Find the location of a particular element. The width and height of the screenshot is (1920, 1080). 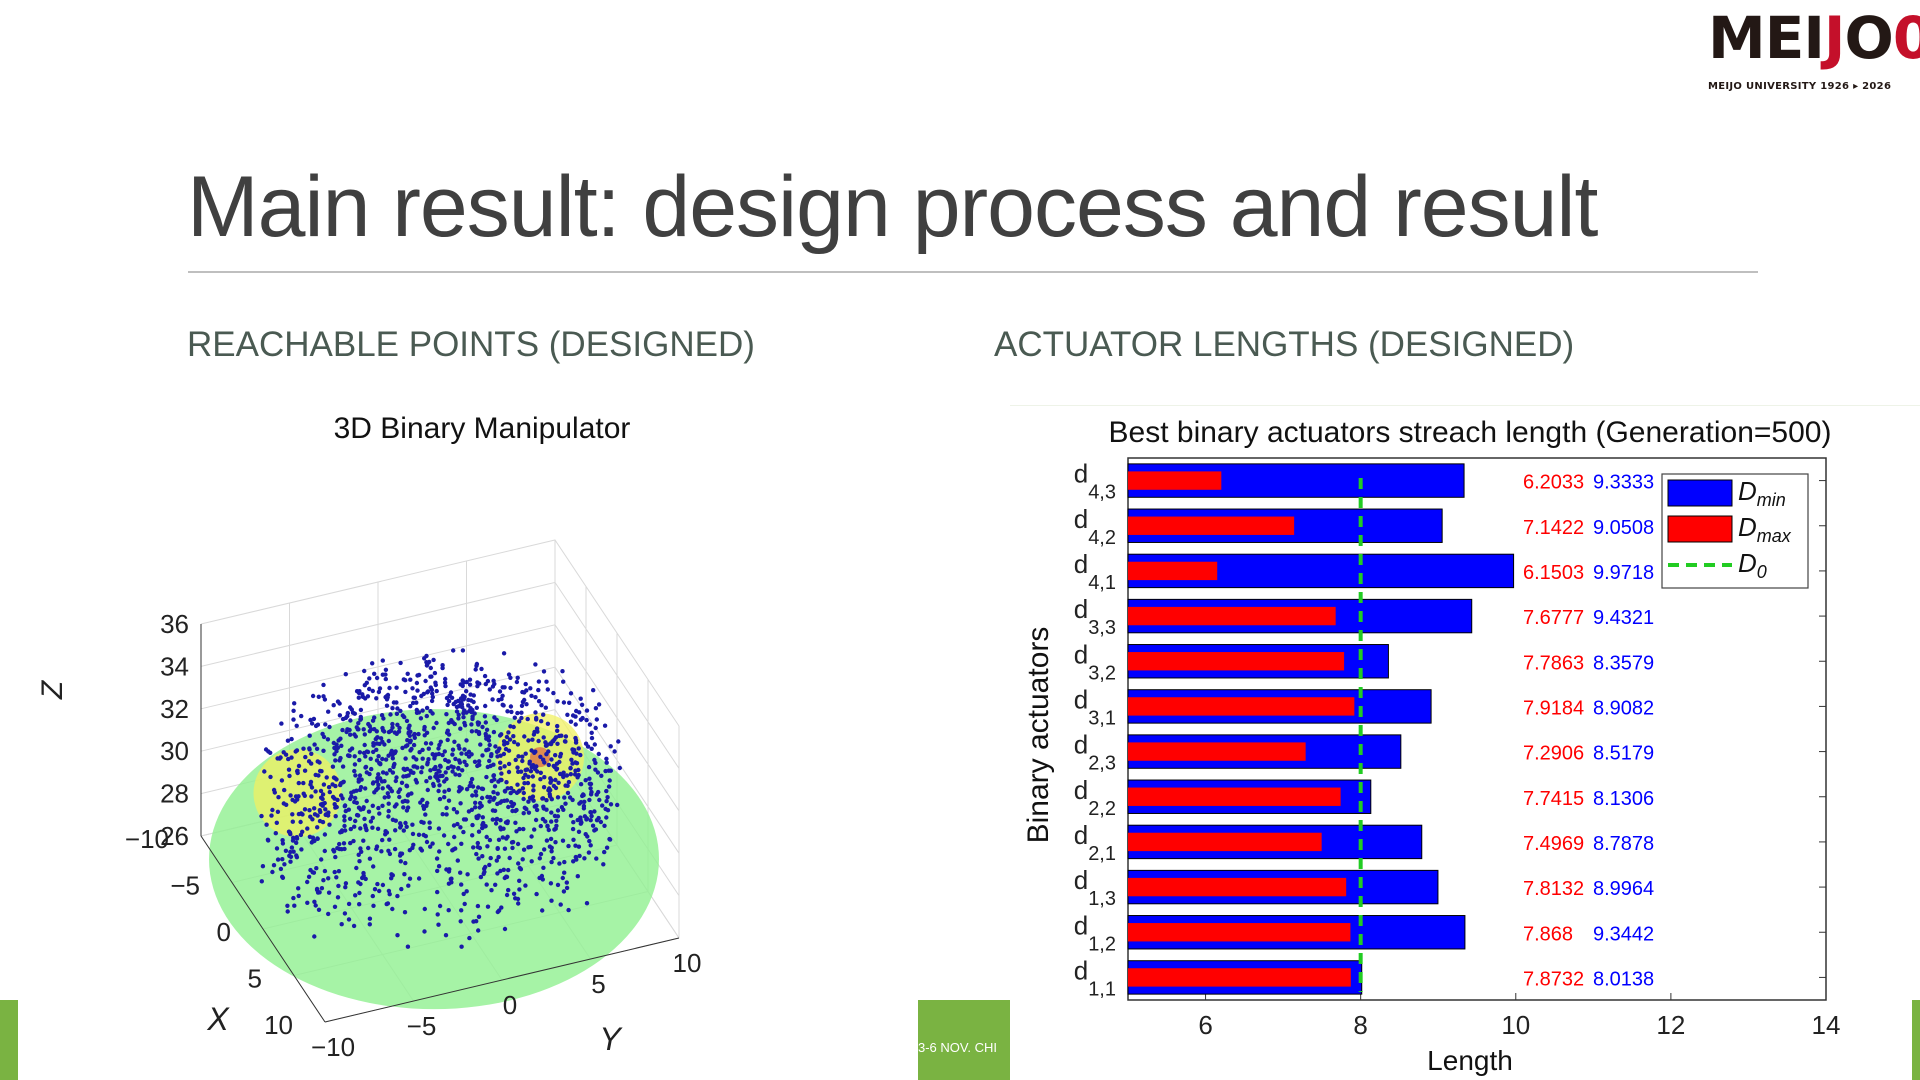

slide-title: Main result: design process and result is located at coordinates (892, 207).